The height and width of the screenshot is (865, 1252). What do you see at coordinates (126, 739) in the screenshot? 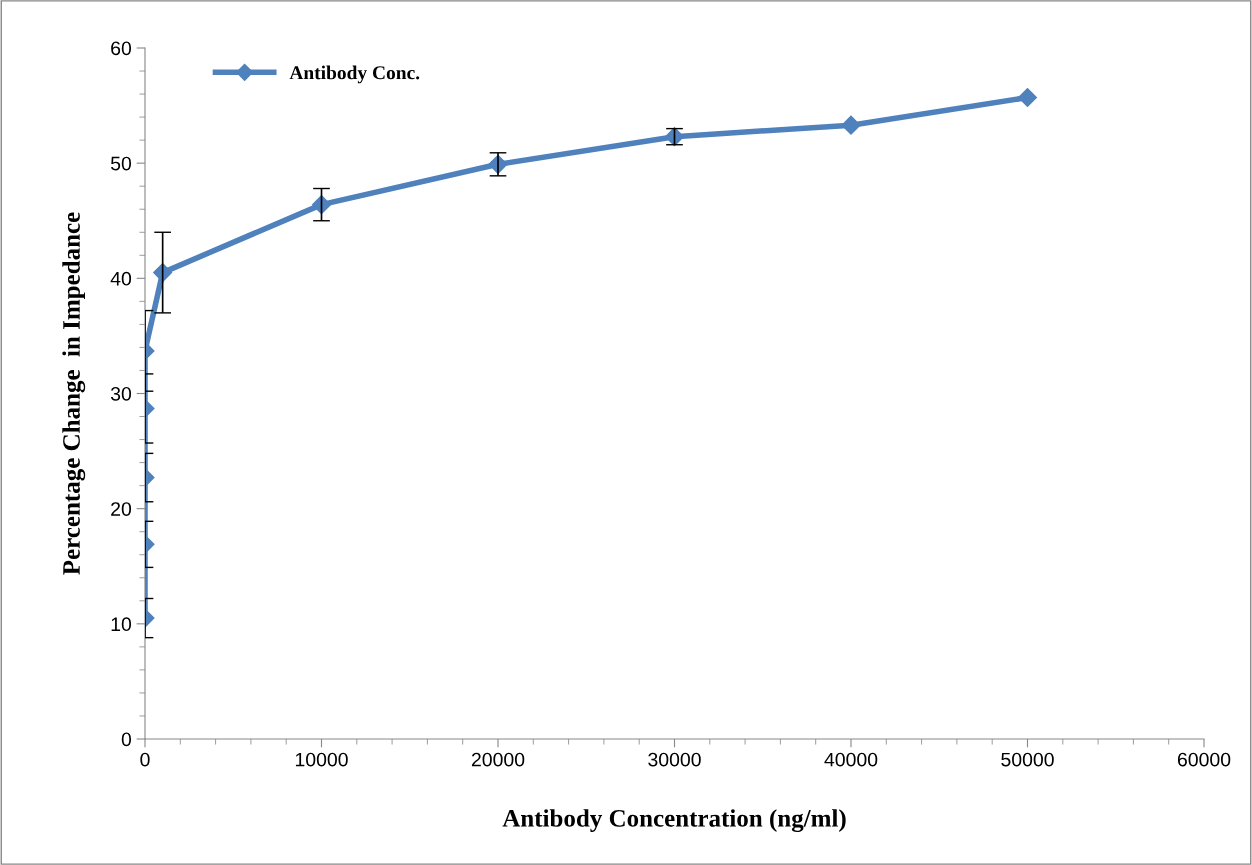
I see `y-tick-label: 0` at bounding box center [126, 739].